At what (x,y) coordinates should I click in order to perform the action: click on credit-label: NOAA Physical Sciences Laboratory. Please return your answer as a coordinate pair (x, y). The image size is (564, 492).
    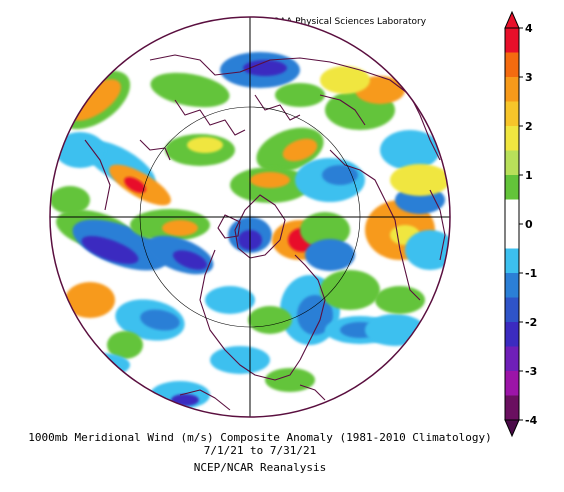
    Looking at the image, I should click on (346, 22).